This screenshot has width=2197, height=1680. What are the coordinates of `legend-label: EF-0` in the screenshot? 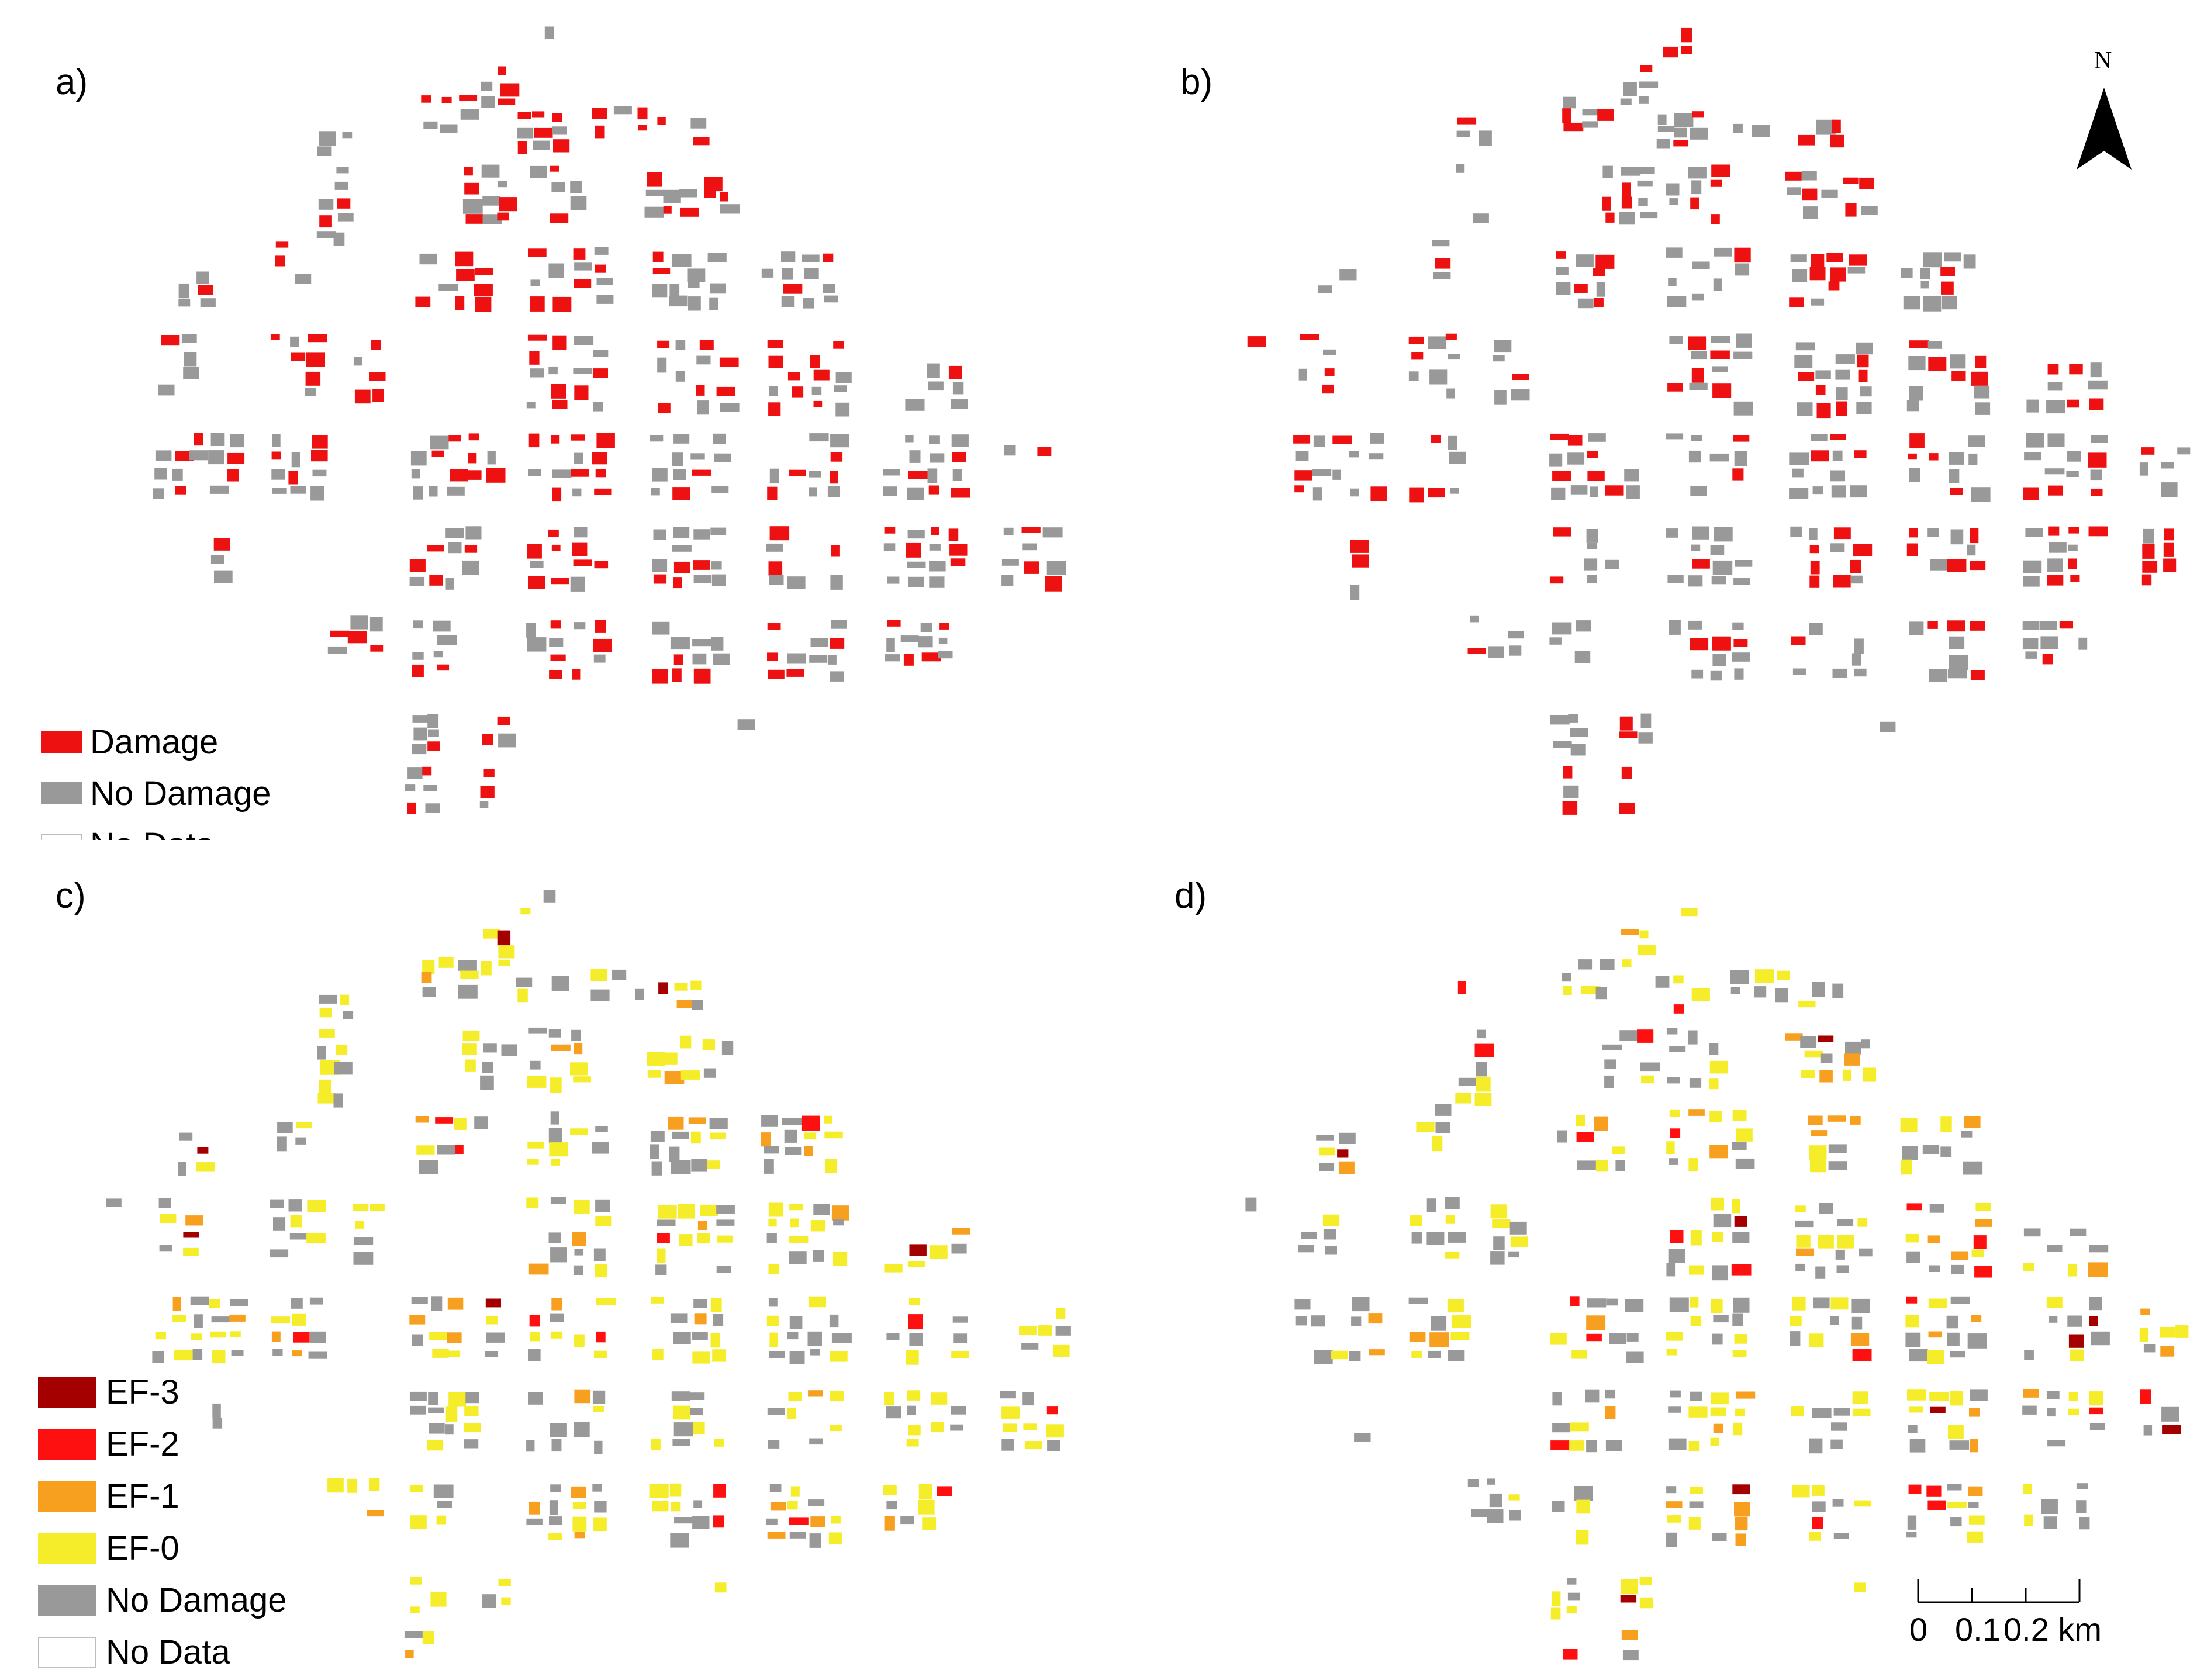 It's located at (142, 1548).